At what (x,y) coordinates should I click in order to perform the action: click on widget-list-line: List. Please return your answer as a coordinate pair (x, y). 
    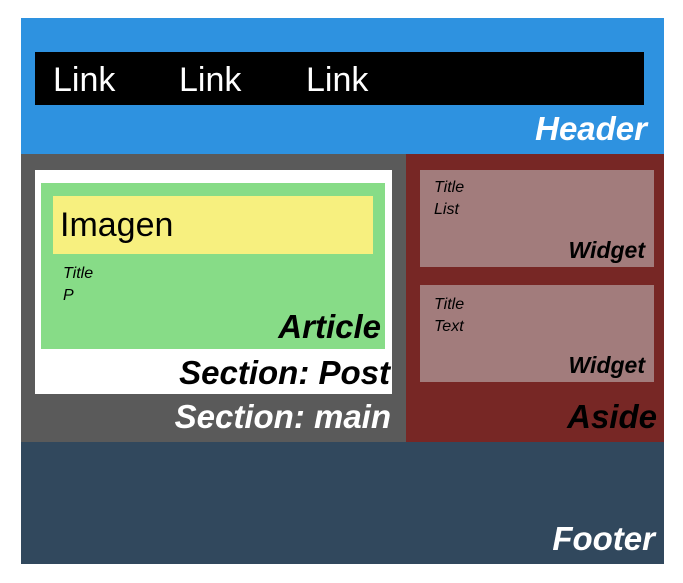
    Looking at the image, I should click on (446, 209).